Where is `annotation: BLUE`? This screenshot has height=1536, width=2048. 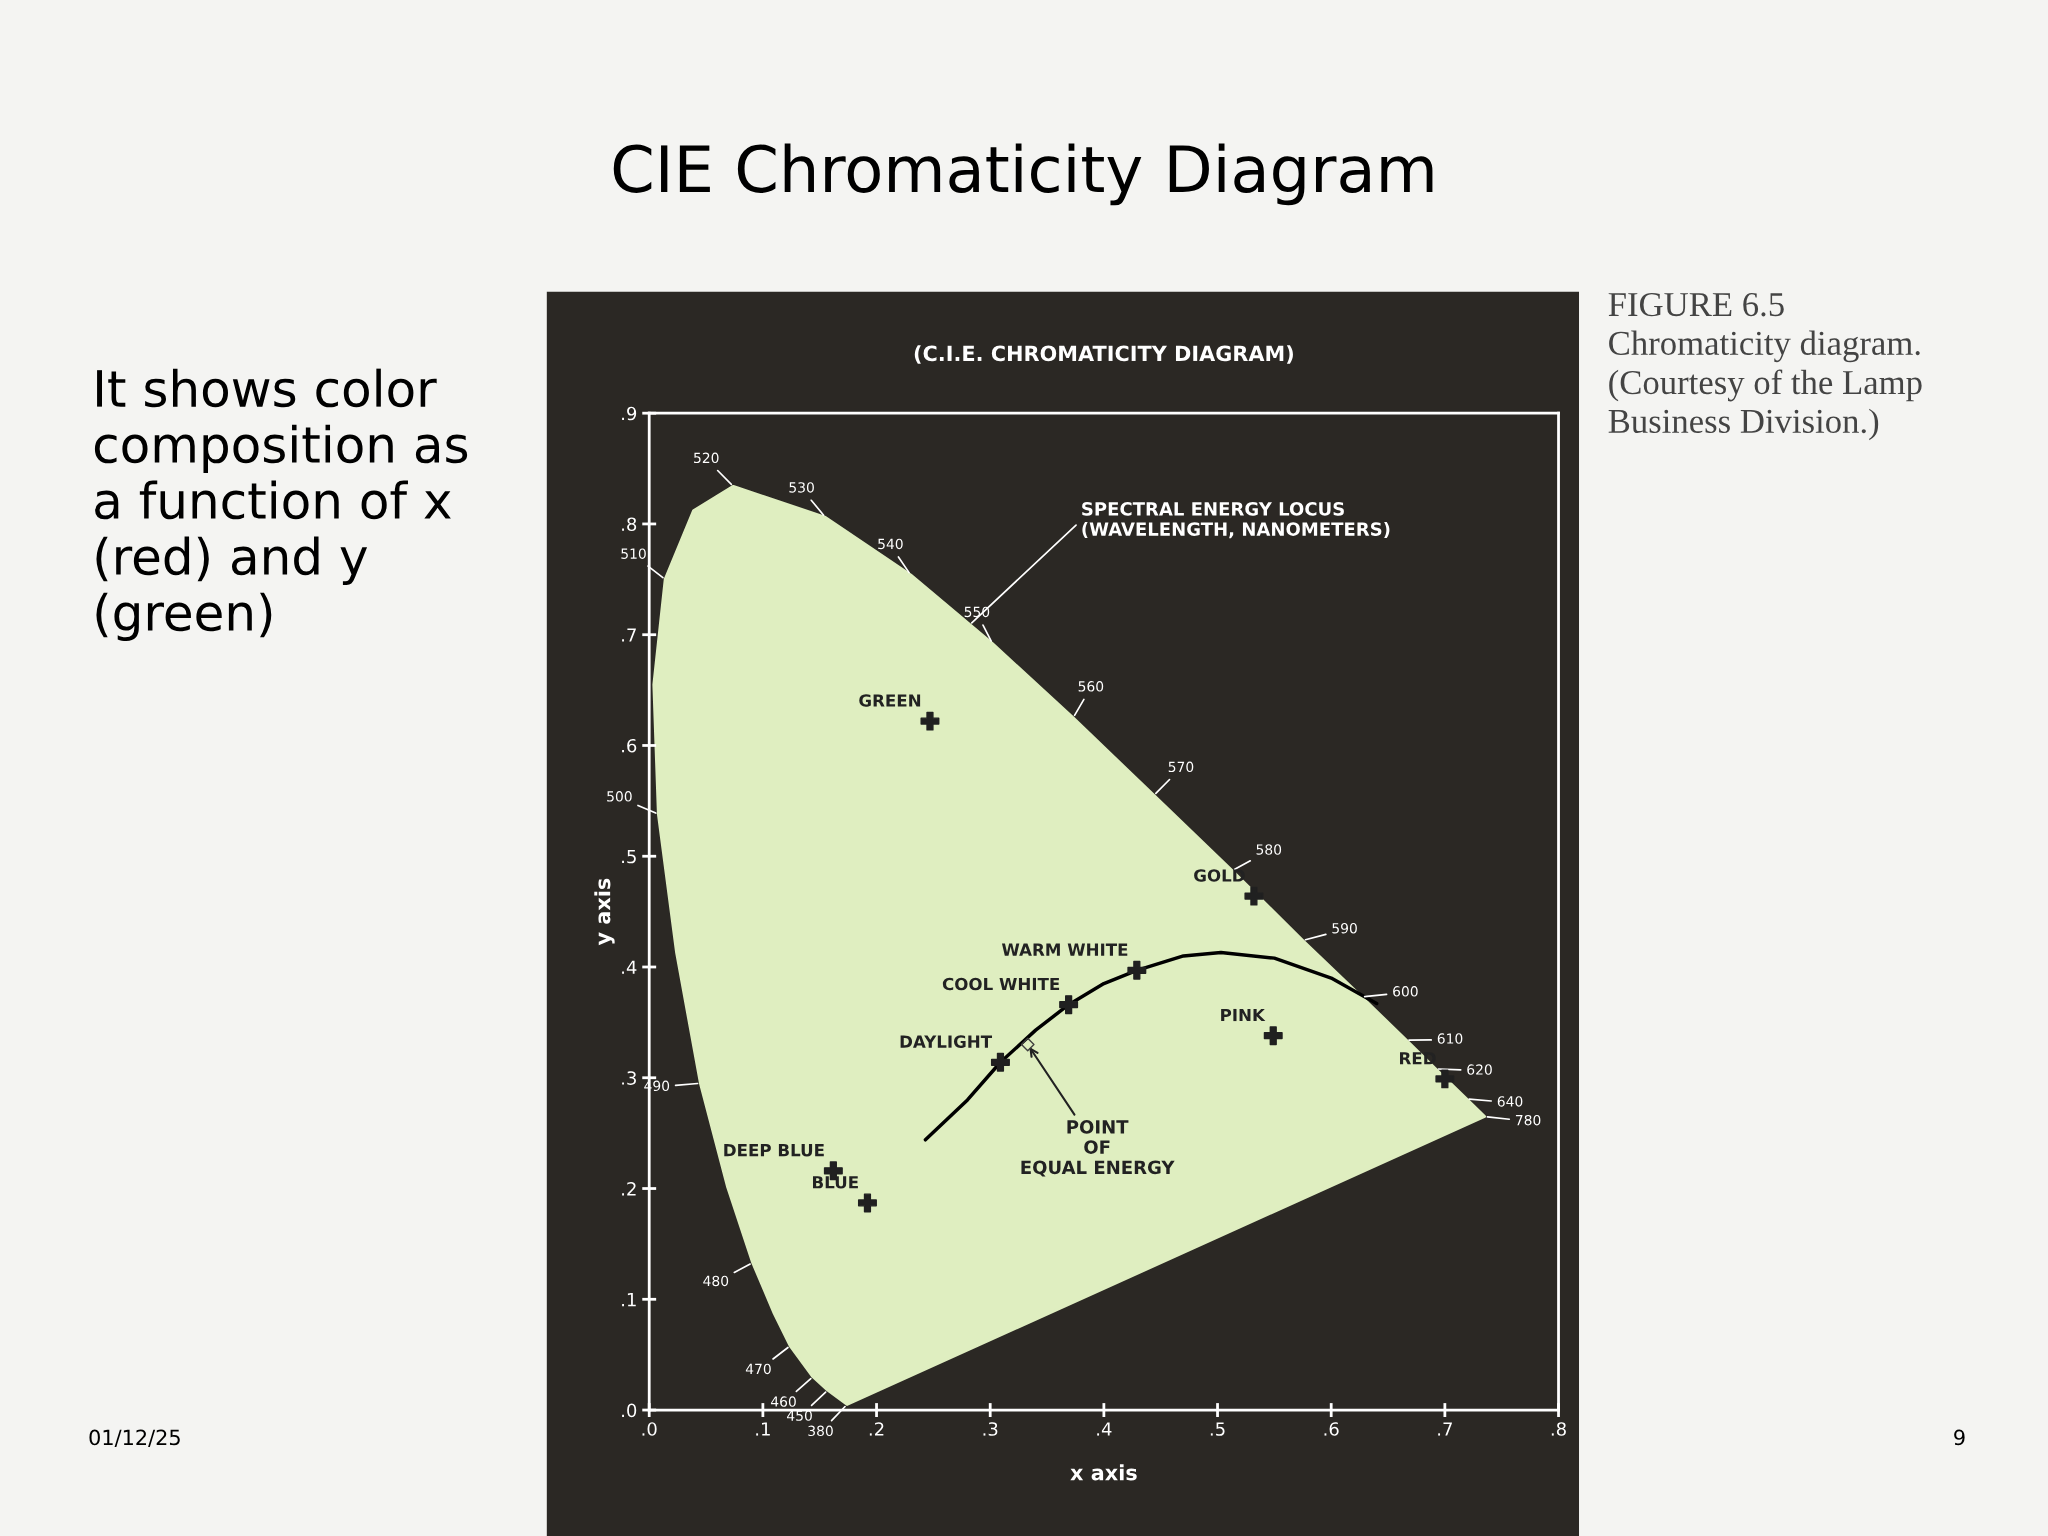 annotation: BLUE is located at coordinates (835, 1182).